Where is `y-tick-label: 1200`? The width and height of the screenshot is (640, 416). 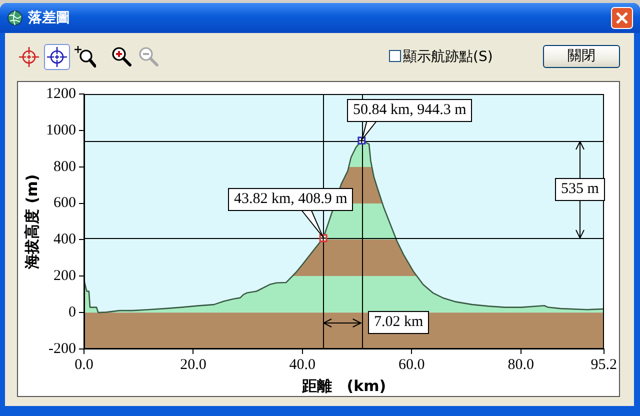 y-tick-label: 1200 is located at coordinates (61, 94).